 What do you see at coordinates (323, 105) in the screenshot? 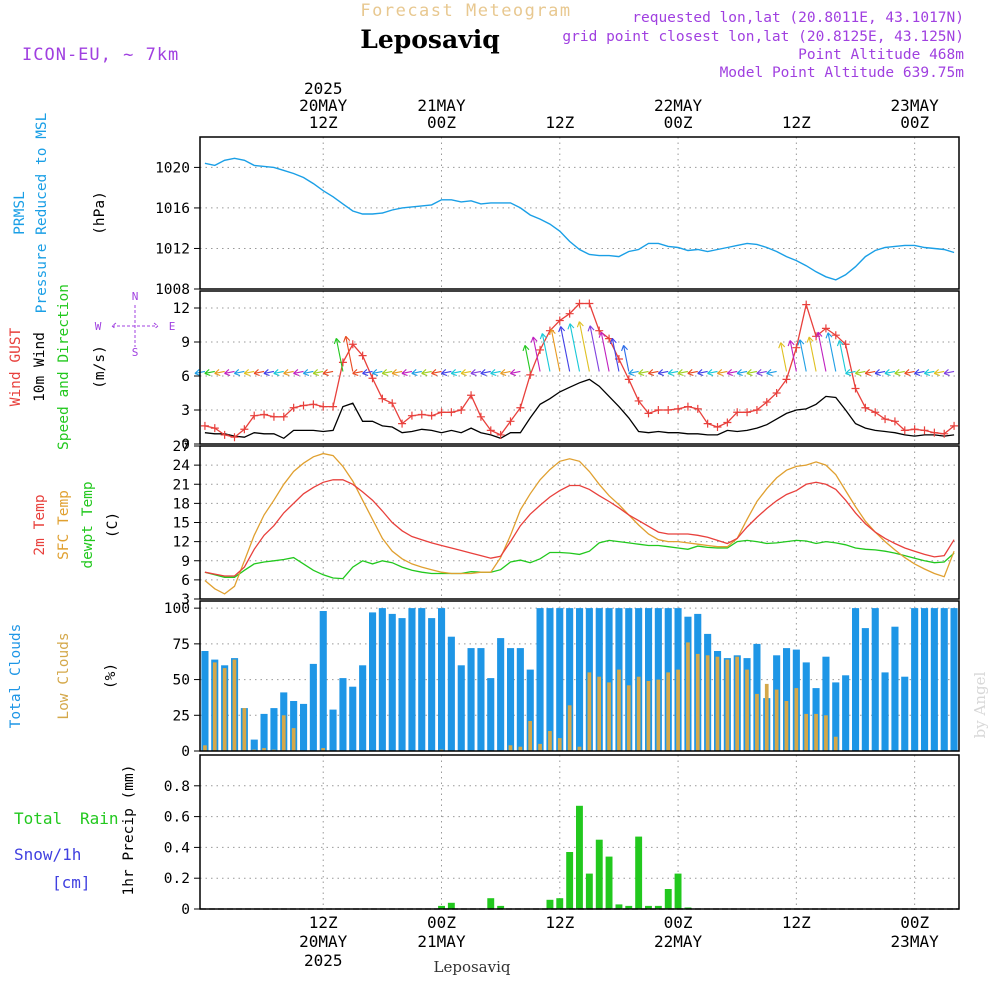
I see `time-label-top: 20MAY` at bounding box center [323, 105].